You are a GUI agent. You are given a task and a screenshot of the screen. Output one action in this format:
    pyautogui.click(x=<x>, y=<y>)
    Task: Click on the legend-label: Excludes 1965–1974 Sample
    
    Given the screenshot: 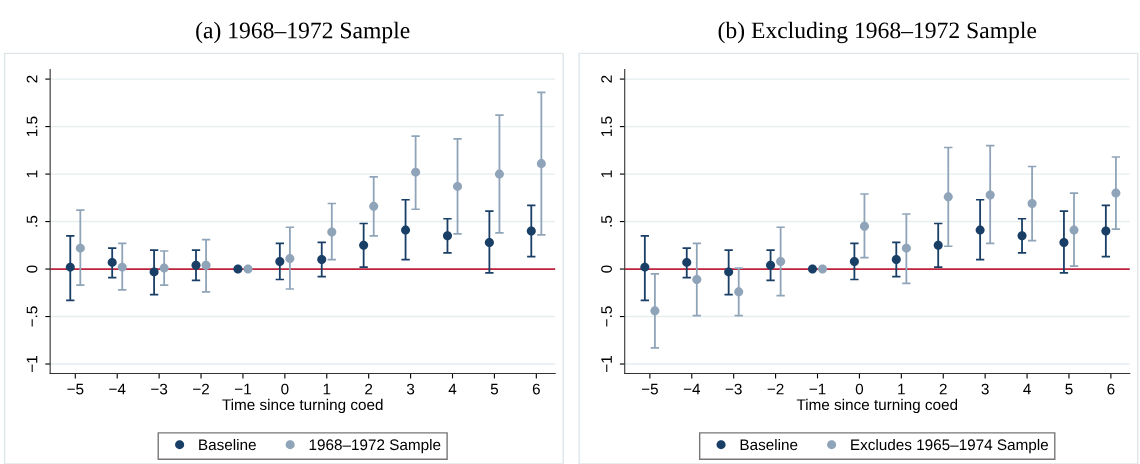 What is the action you would take?
    pyautogui.click(x=950, y=446)
    